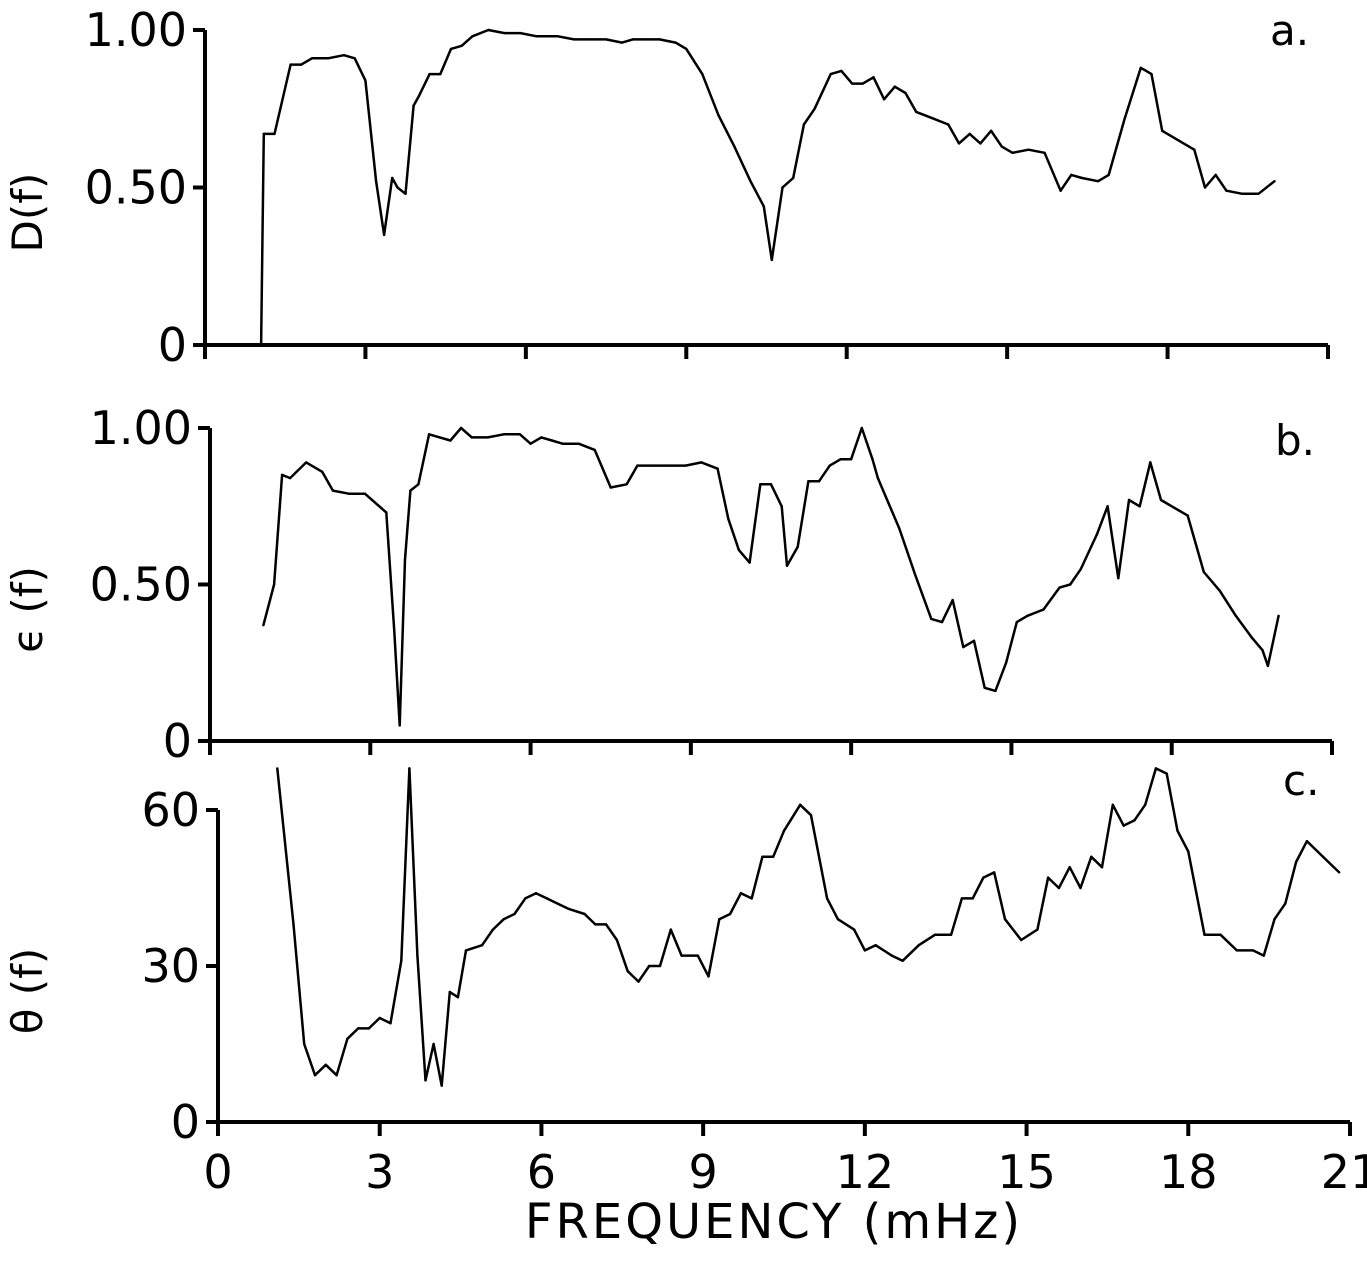 This screenshot has height=1263, width=1367. I want to click on x-axis-title: FREQUENCY (mHz), so click(774, 1222).